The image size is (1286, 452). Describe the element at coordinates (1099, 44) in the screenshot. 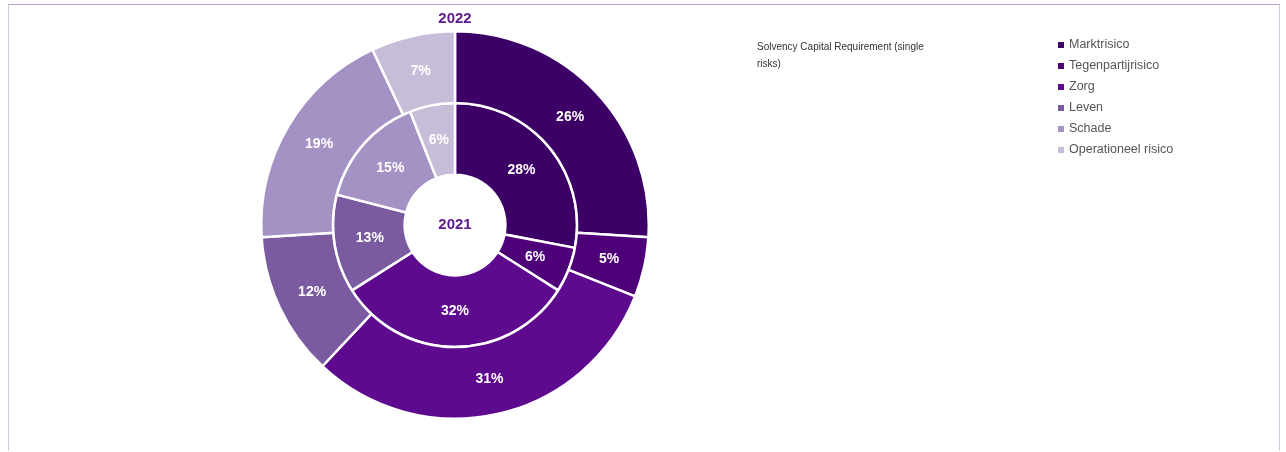

I see `legend-label: Marktrisico` at that location.